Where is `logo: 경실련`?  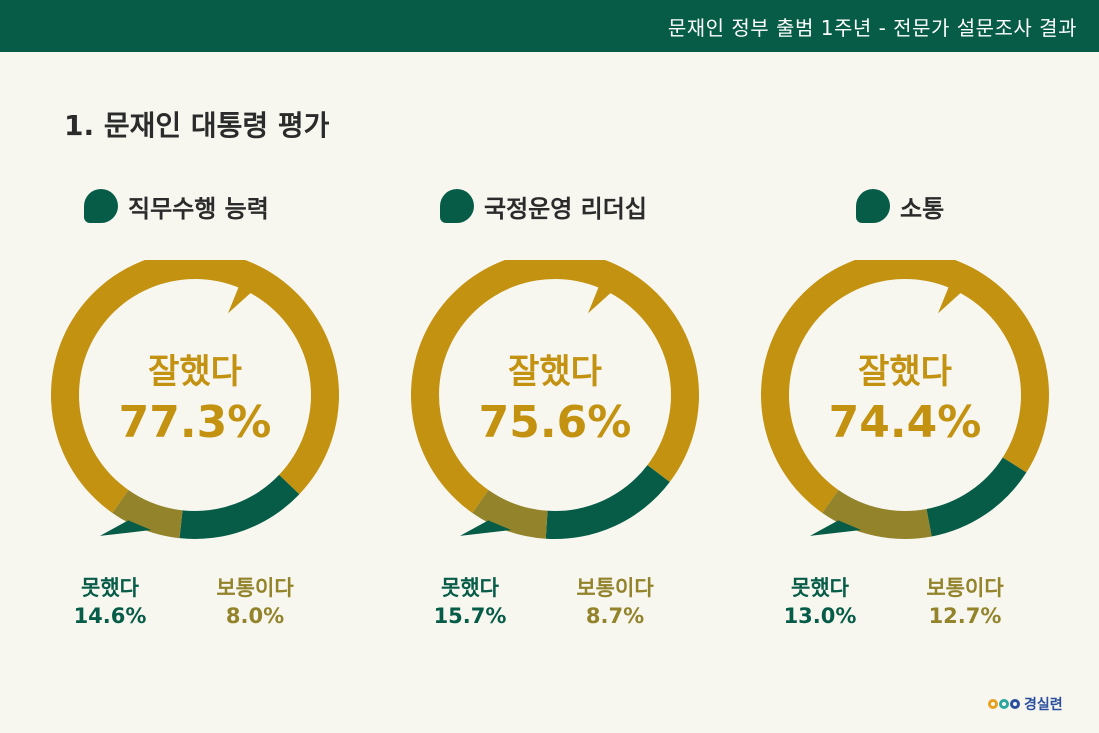
logo: 경실련 is located at coordinates (1025, 704).